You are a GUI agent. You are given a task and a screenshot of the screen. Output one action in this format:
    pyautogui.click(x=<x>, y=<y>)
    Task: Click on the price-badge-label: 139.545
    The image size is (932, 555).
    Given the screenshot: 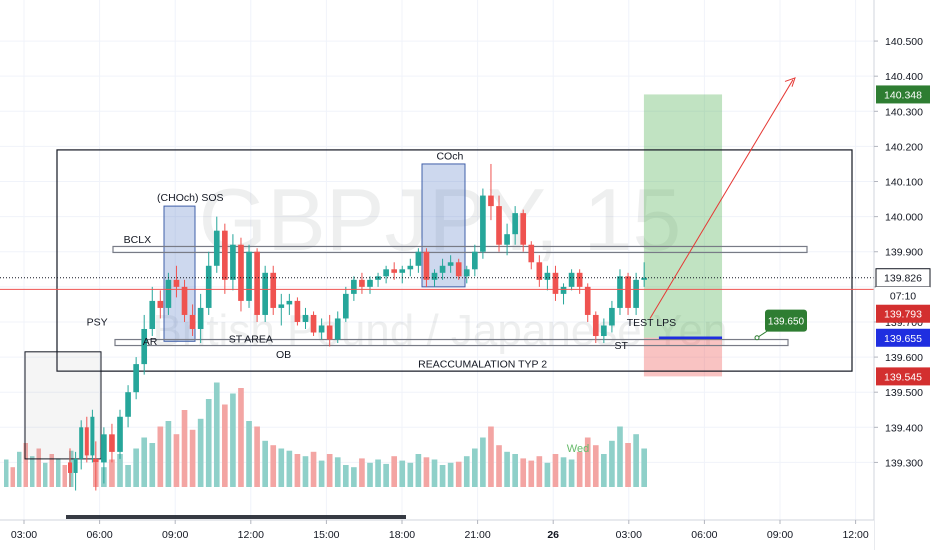 What is the action you would take?
    pyautogui.click(x=903, y=377)
    